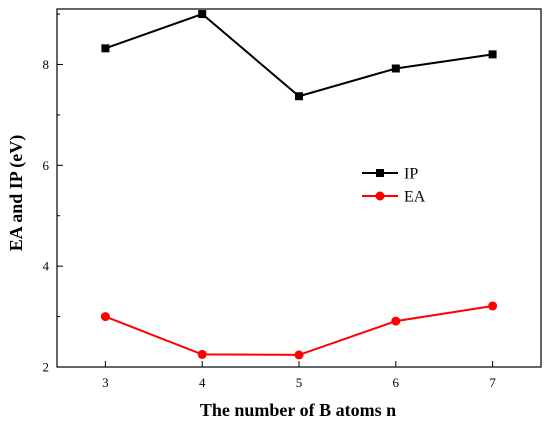 The height and width of the screenshot is (425, 550). What do you see at coordinates (16, 193) in the screenshot?
I see `y-axis-title: EA and IP (eV)` at bounding box center [16, 193].